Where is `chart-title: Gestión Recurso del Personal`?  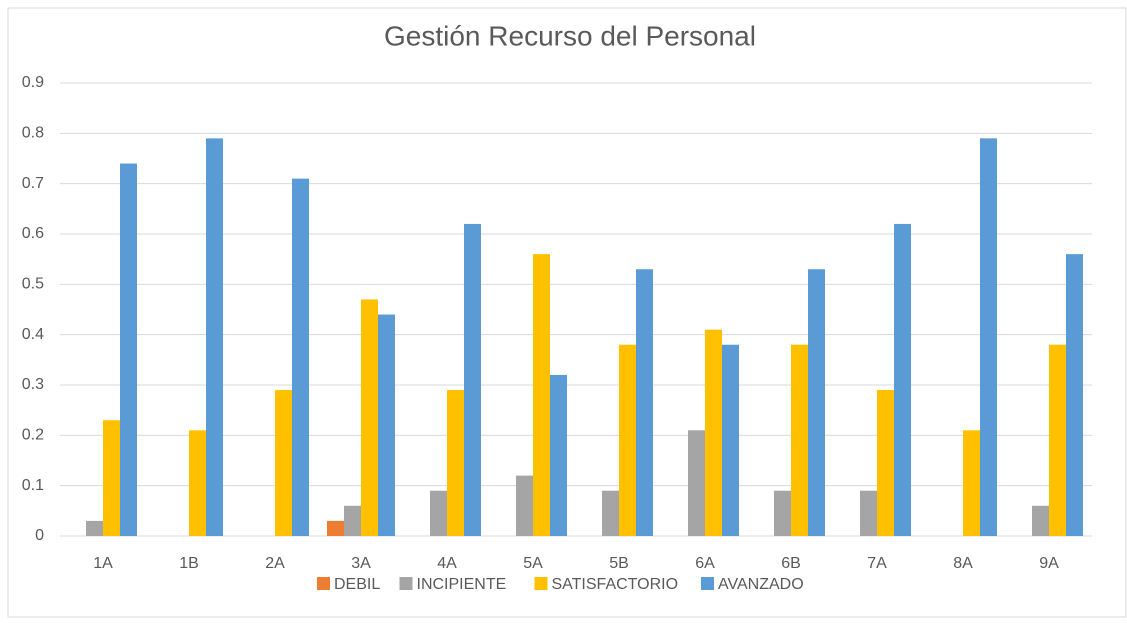 chart-title: Gestión Recurso del Personal is located at coordinates (570, 35).